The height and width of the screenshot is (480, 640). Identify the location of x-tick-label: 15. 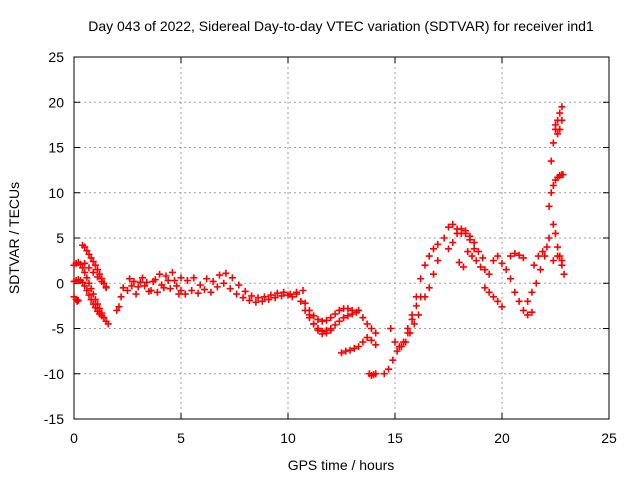
(395, 438).